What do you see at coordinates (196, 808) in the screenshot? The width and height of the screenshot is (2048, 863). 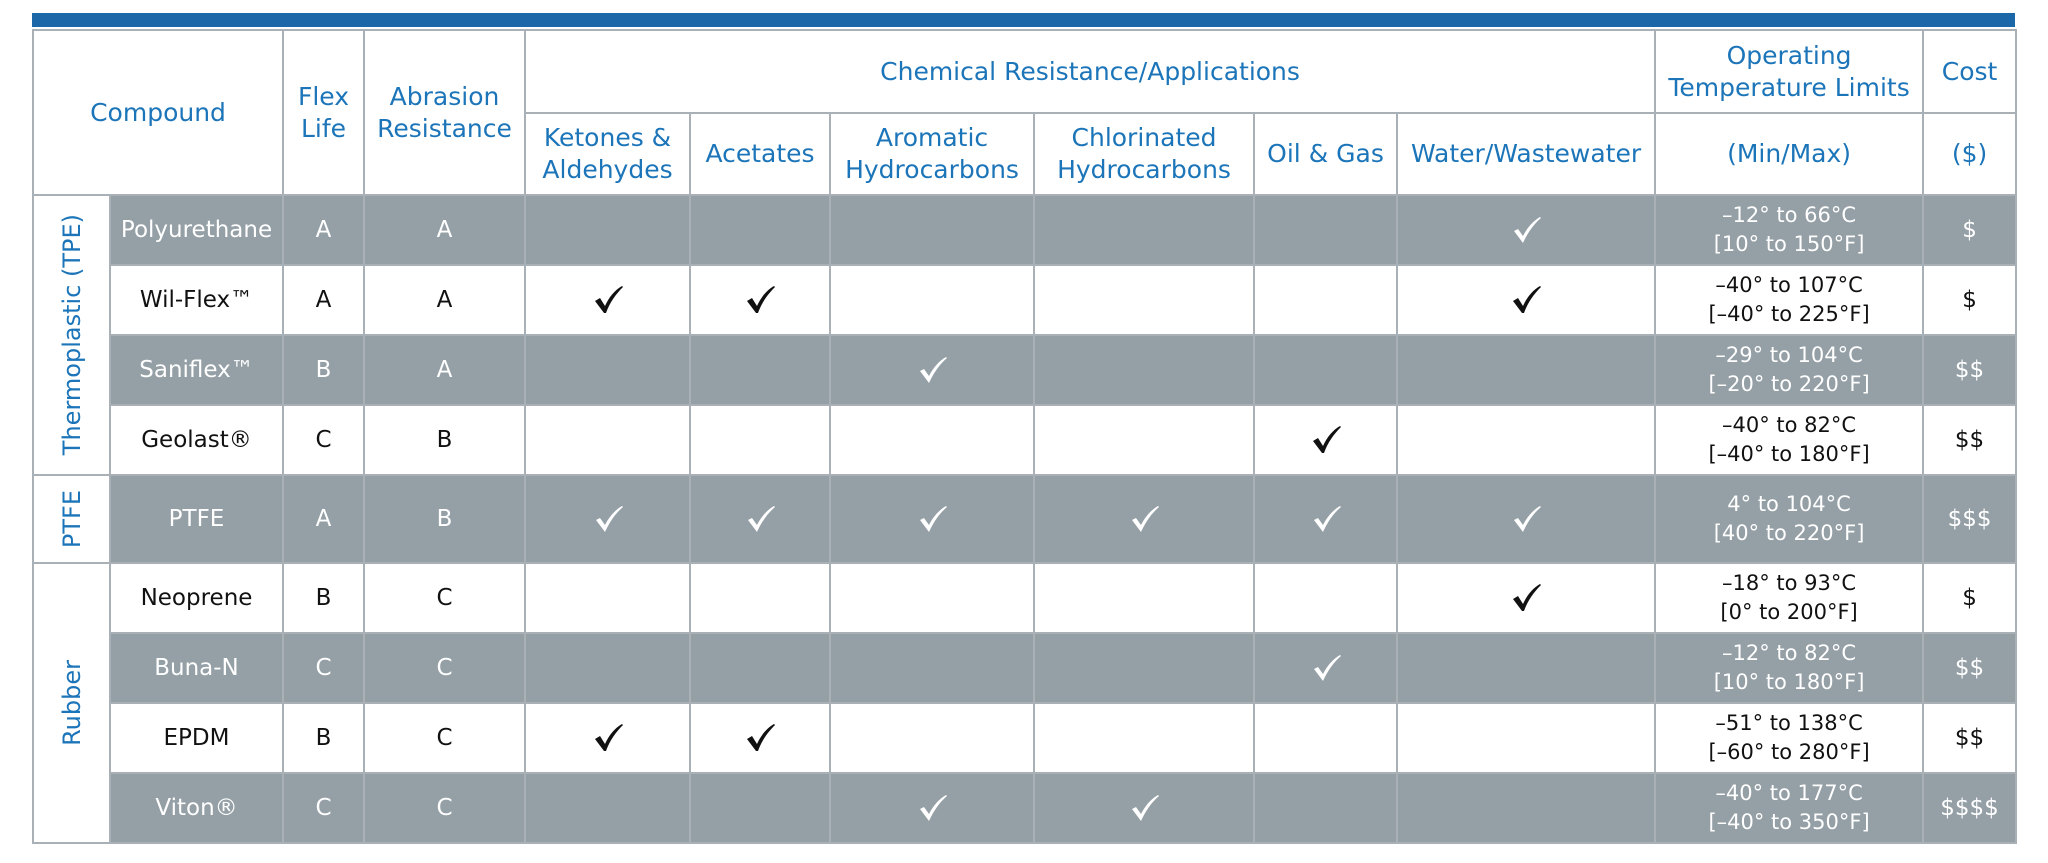 I see `compound-cell: Viton®` at bounding box center [196, 808].